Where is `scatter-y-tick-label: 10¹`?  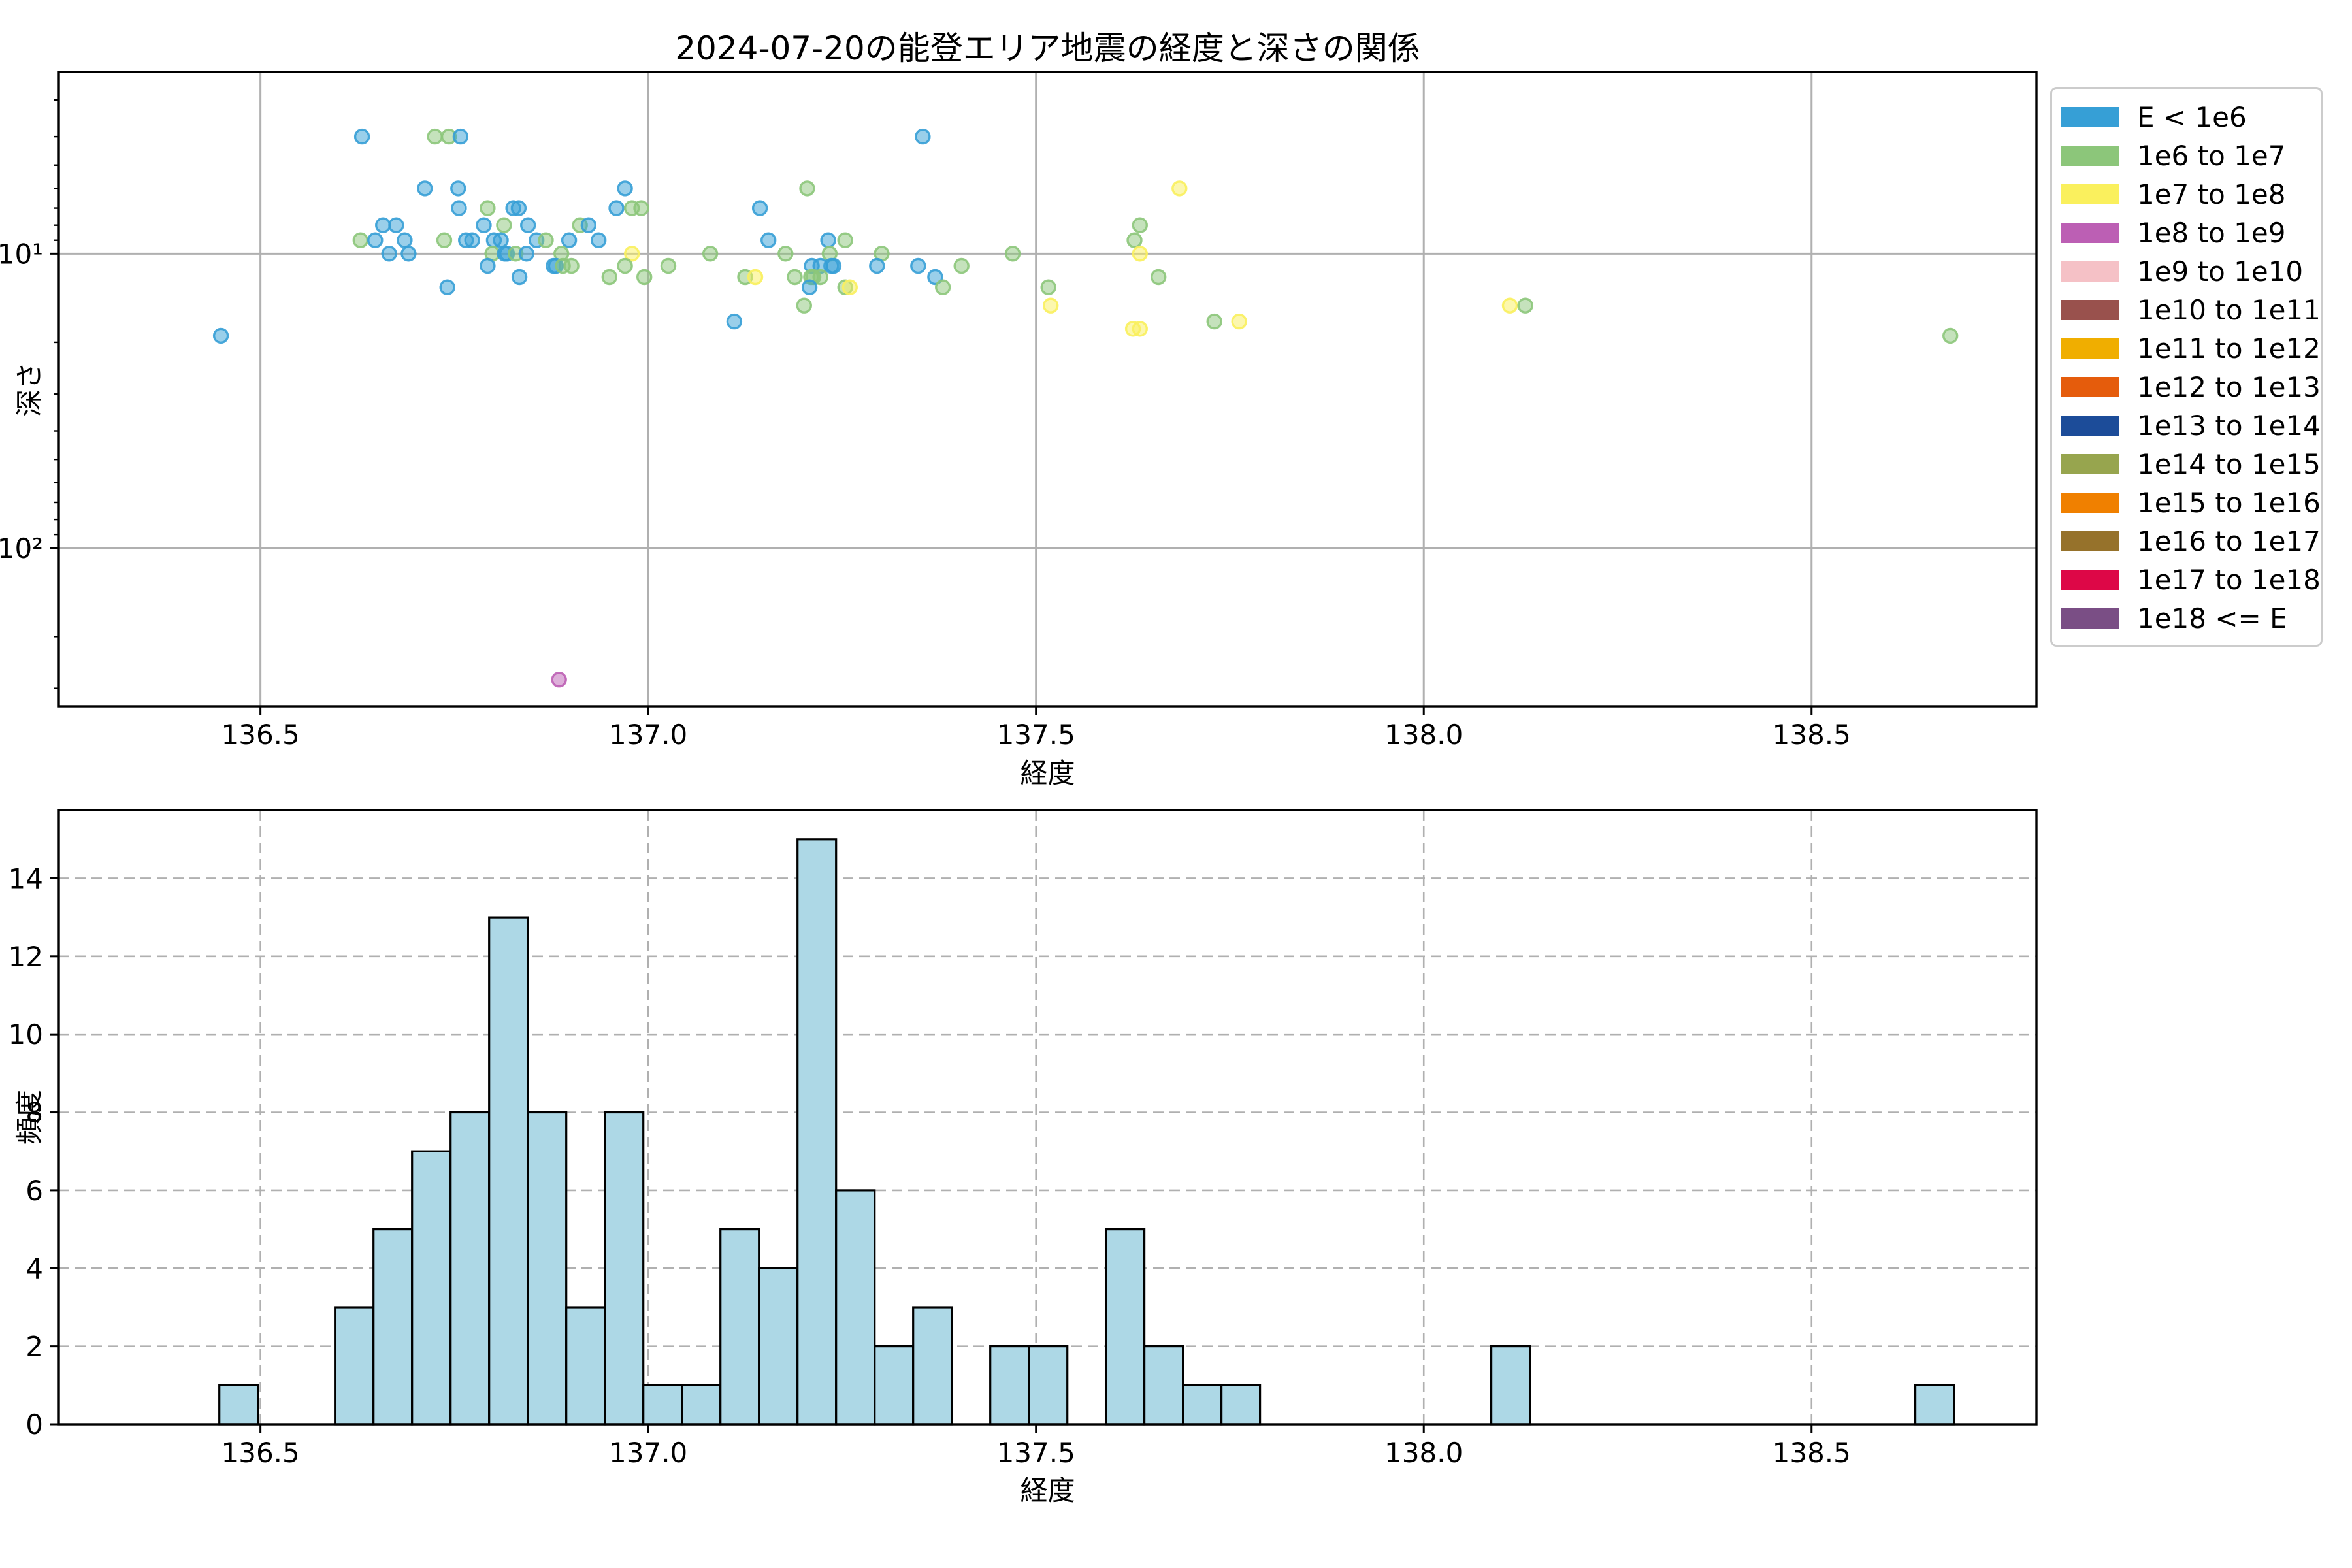 scatter-y-tick-label: 10¹ is located at coordinates (21, 254).